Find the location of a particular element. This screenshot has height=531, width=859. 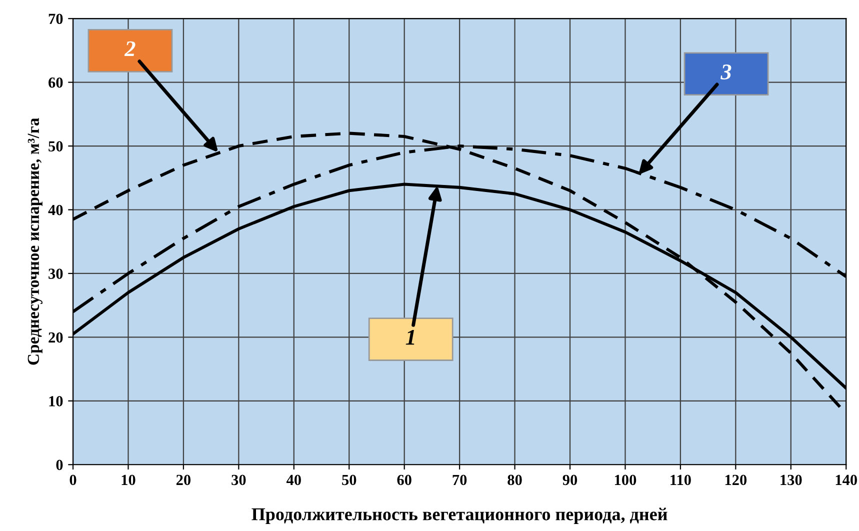

x-axis-title: Продолжительность вегетационного периода, дней is located at coordinates (460, 516).